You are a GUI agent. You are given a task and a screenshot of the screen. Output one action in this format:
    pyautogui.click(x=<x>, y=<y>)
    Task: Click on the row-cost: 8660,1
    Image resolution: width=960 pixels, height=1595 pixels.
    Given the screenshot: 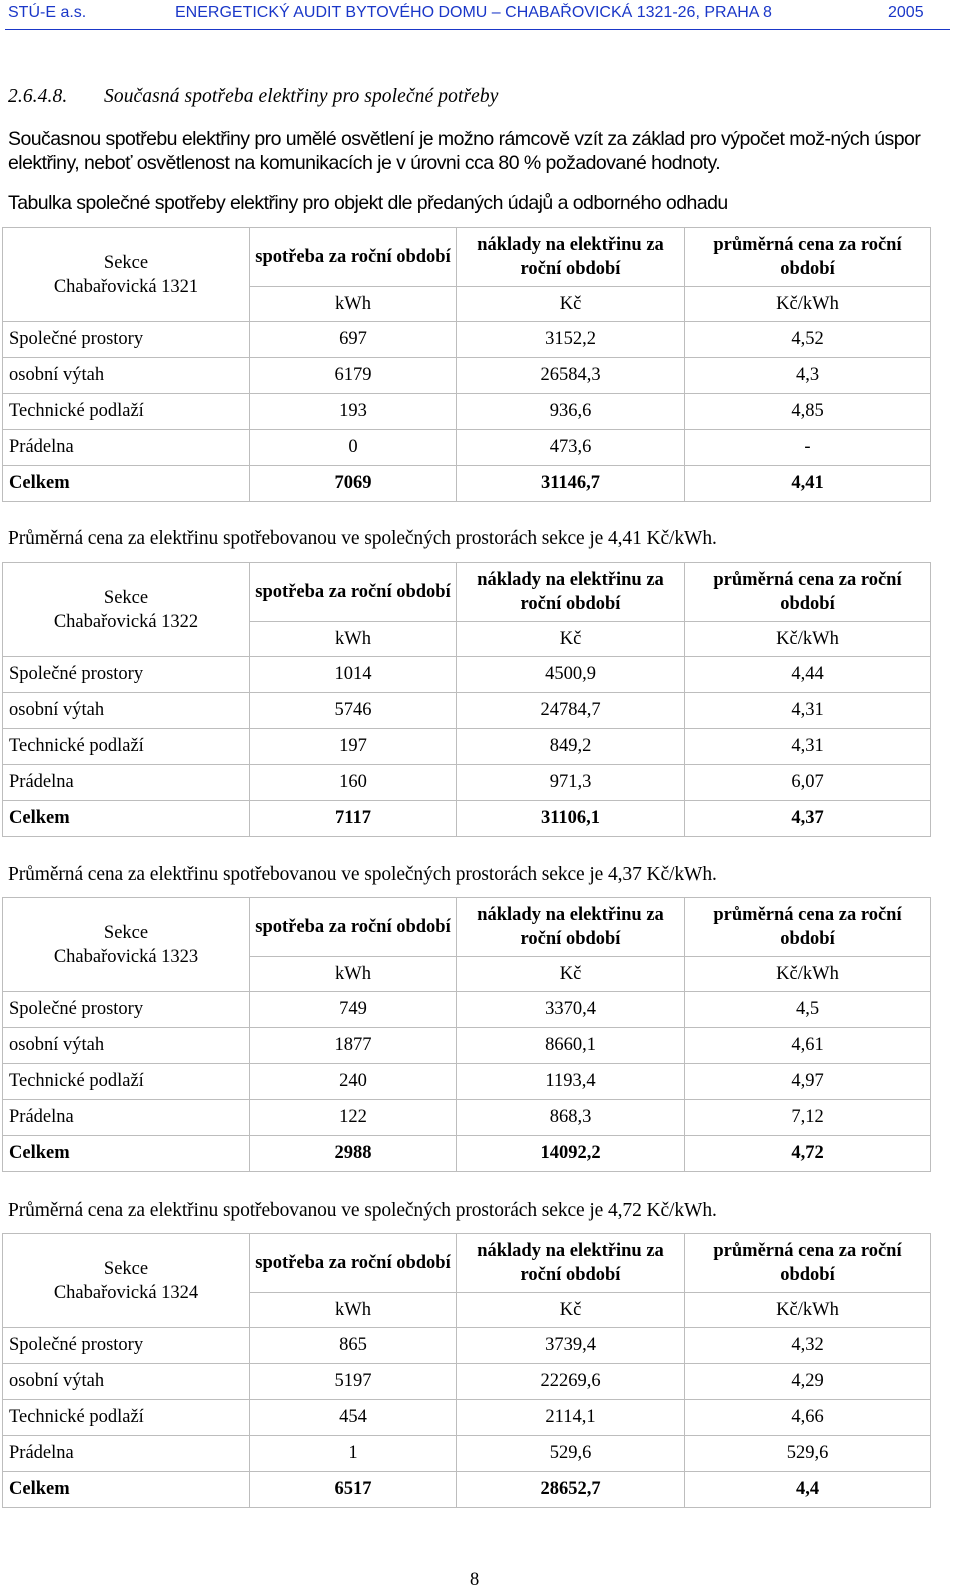 What is the action you would take?
    pyautogui.click(x=570, y=1045)
    